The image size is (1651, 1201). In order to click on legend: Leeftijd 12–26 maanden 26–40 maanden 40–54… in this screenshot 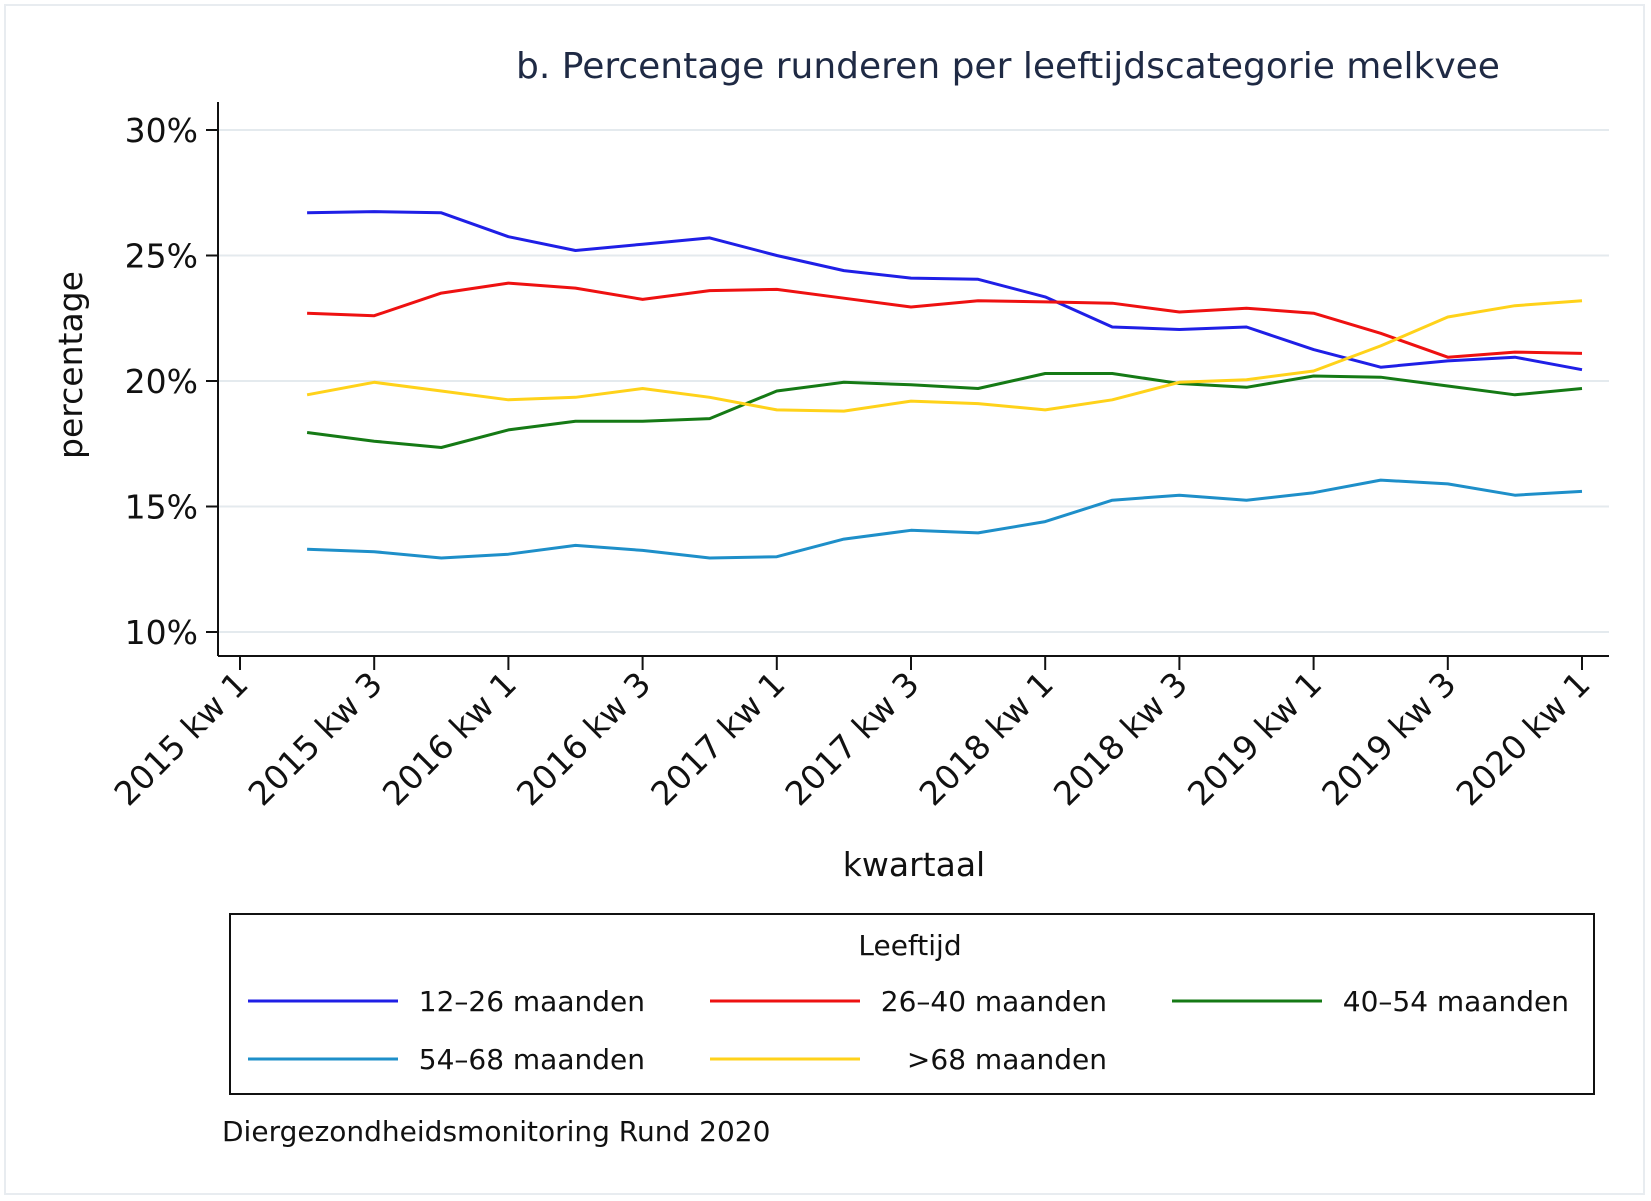, I will do `click(912, 1004)`.